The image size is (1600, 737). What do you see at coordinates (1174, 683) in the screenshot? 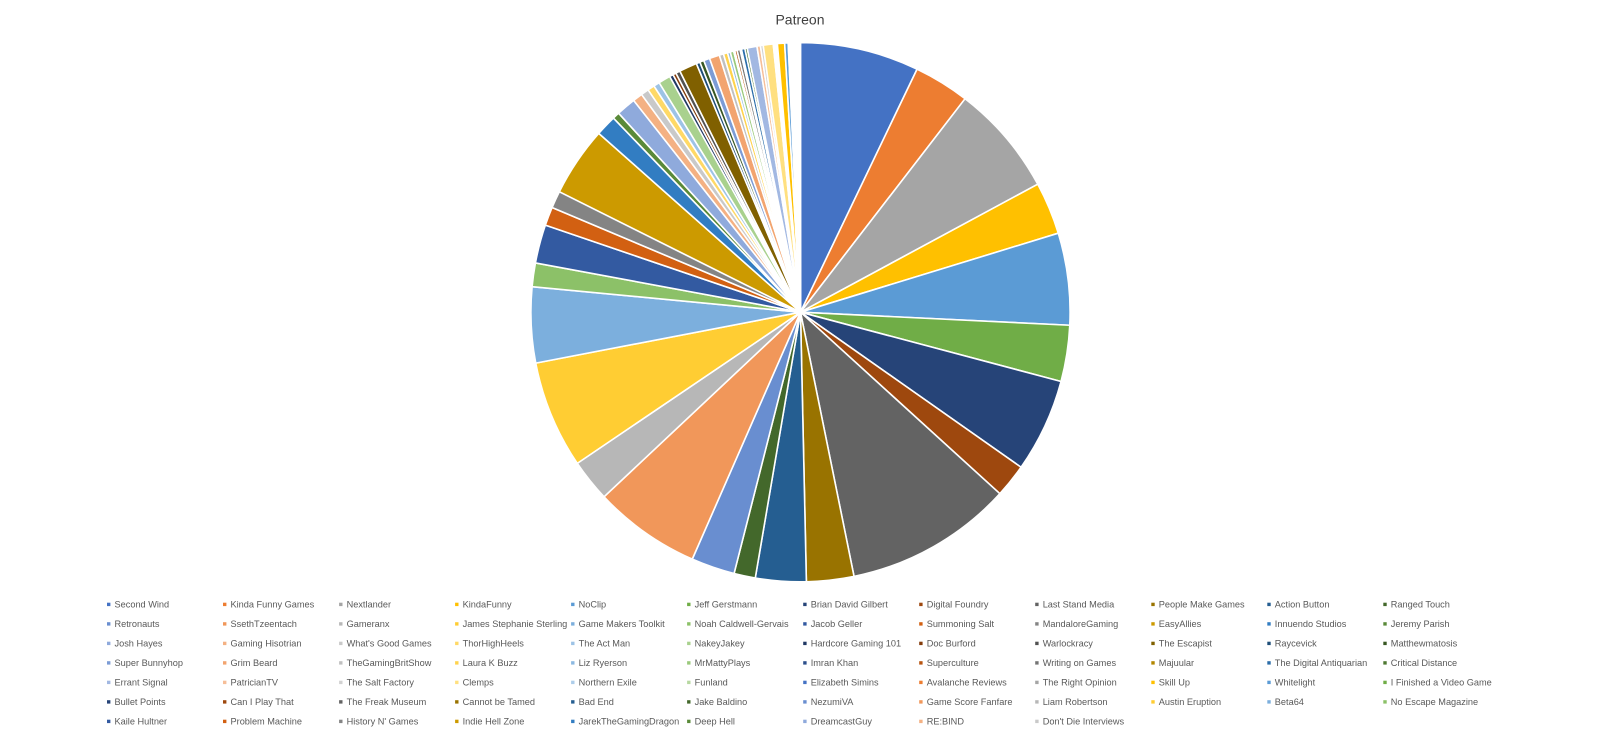
I see `svg-text: Skill Up` at bounding box center [1174, 683].